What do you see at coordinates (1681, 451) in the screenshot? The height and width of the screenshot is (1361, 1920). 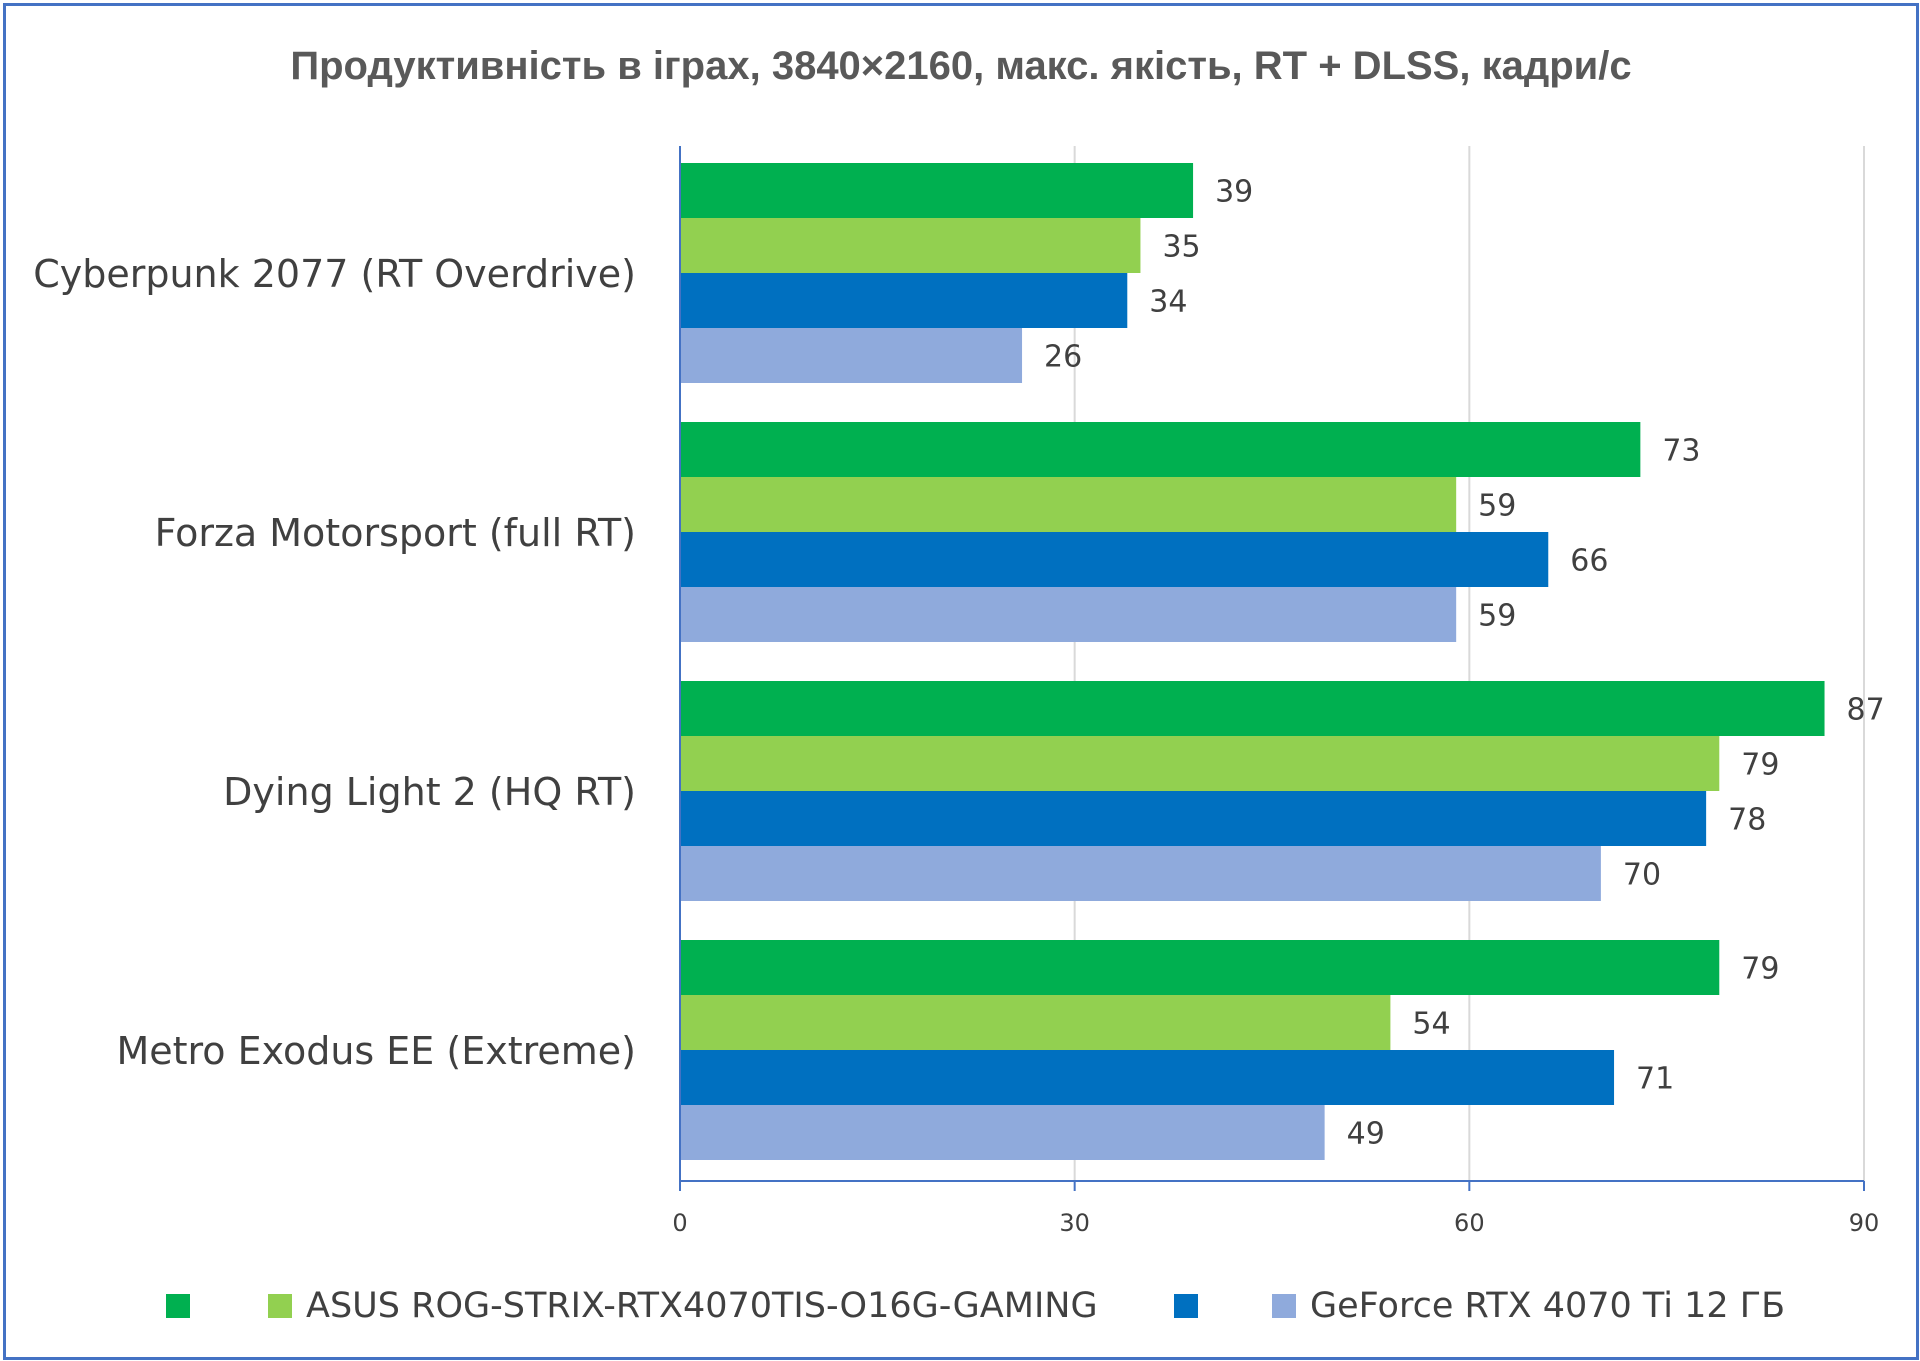 I see `data-label: 73` at bounding box center [1681, 451].